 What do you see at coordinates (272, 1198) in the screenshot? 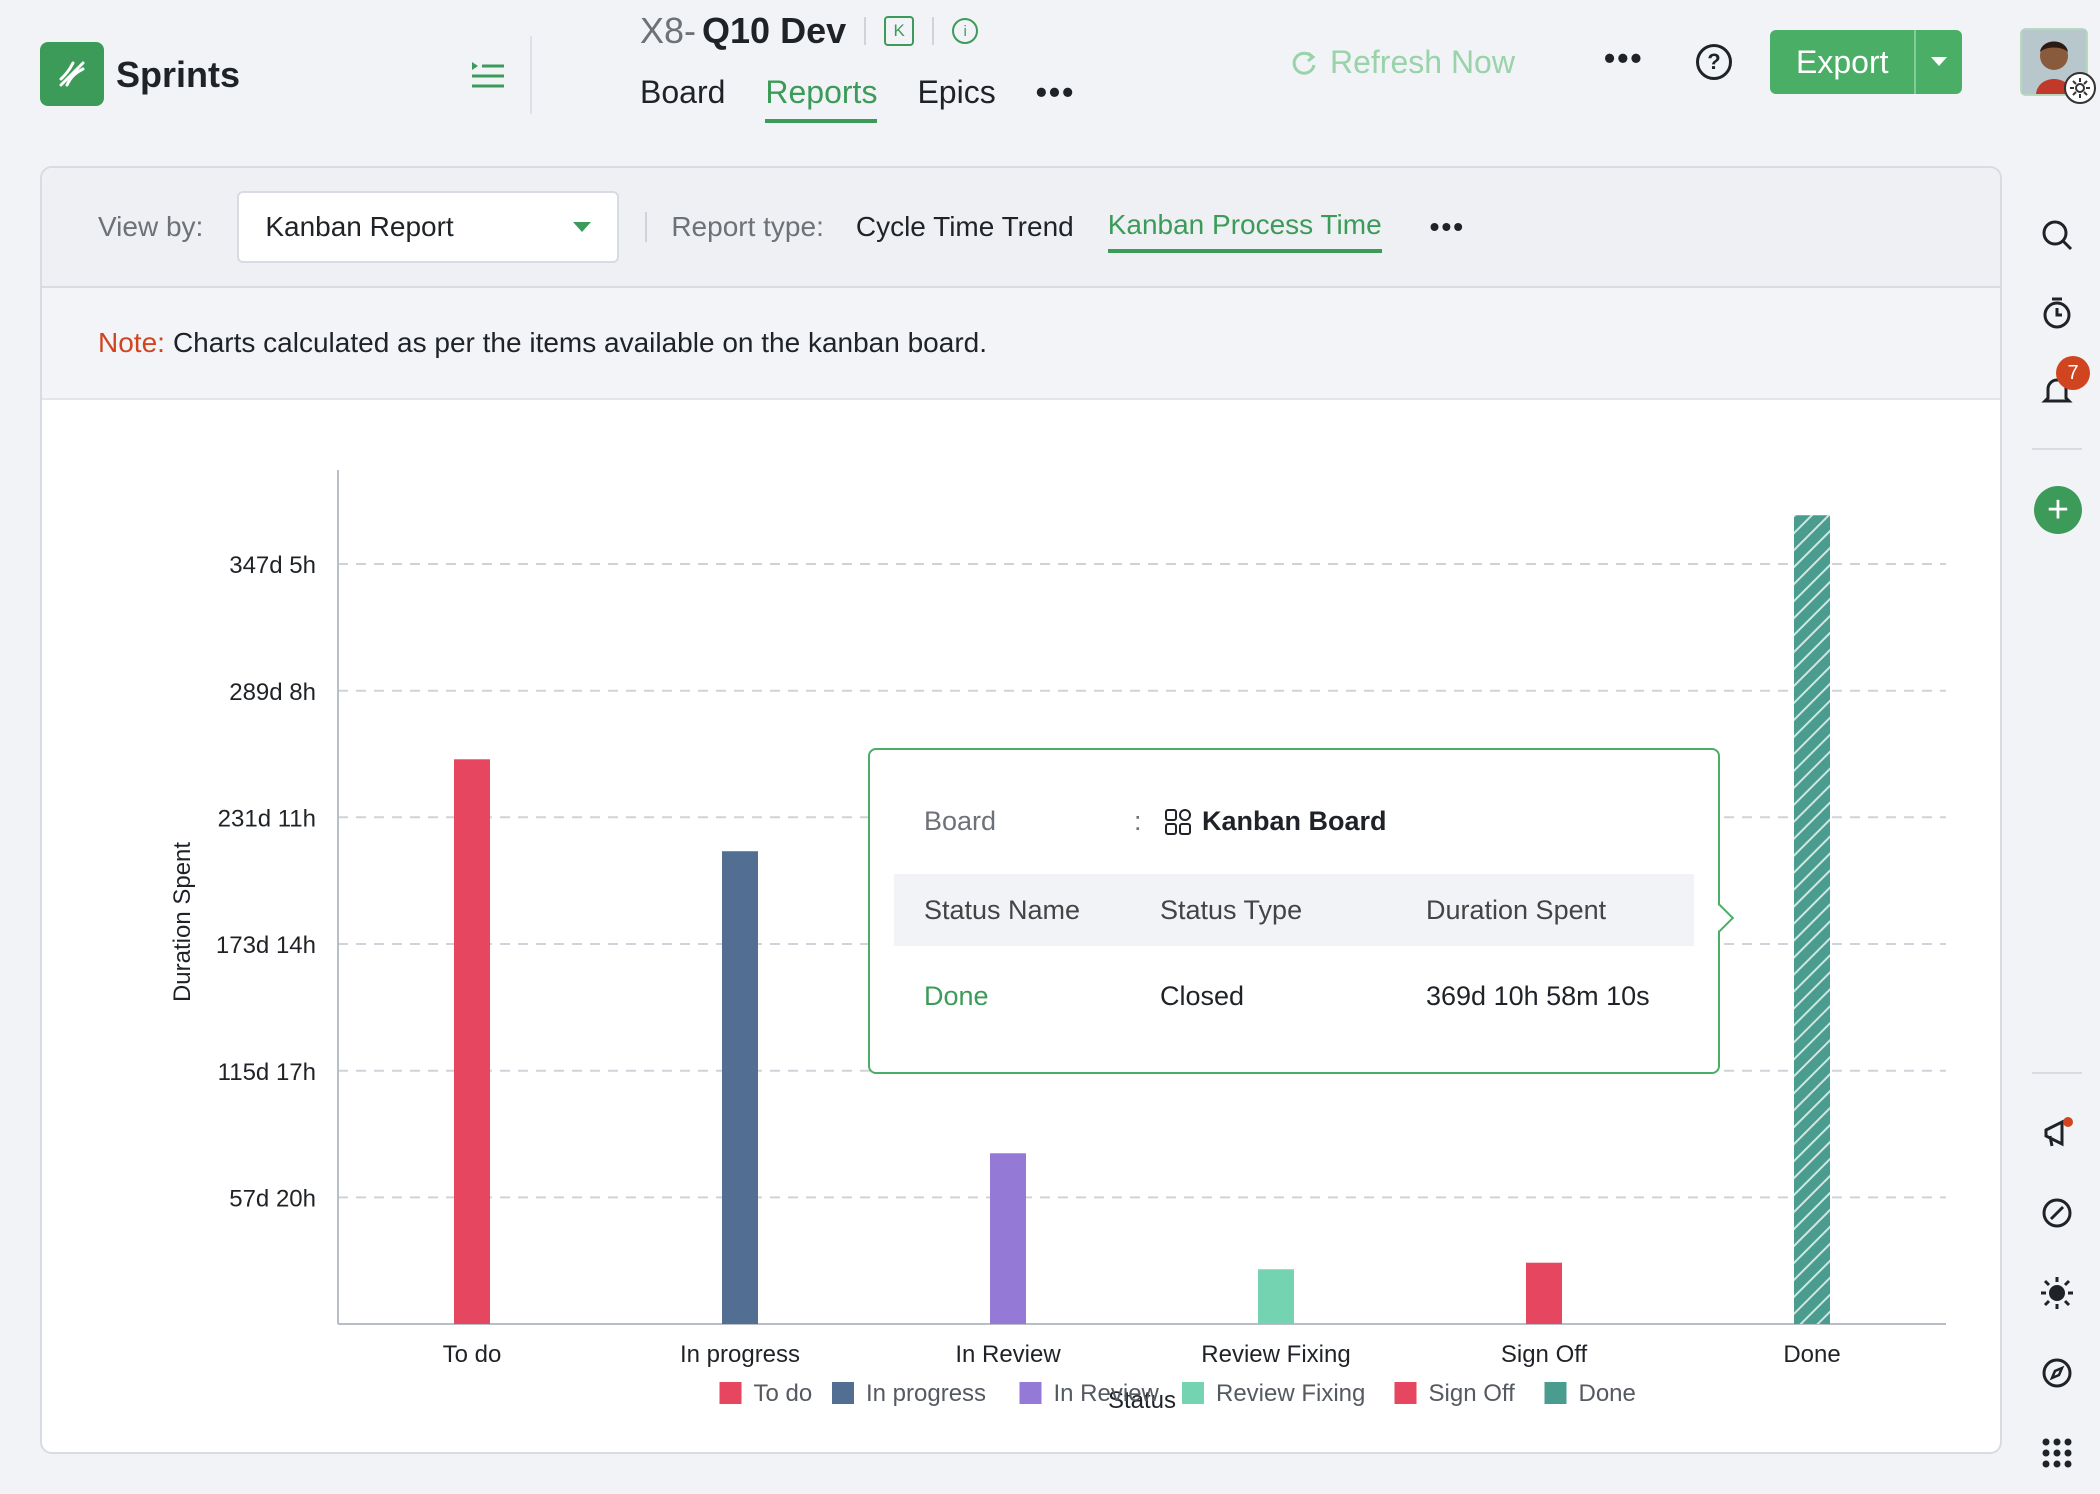
I see `y-tick-label: 57d 20h` at bounding box center [272, 1198].